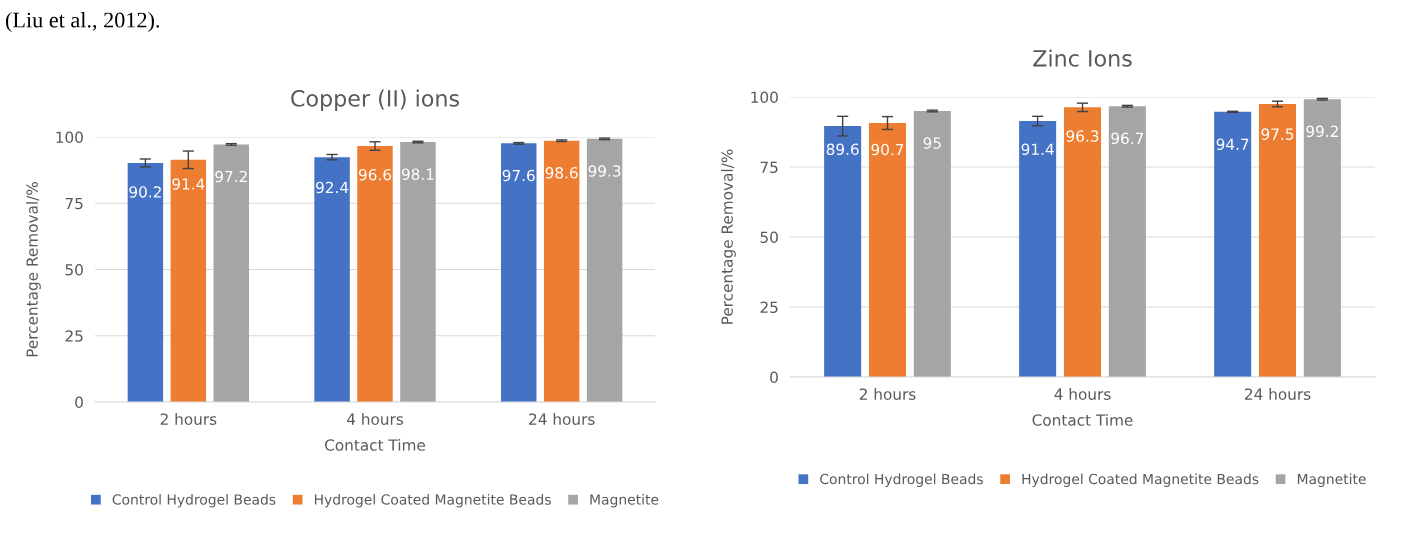 This screenshot has height=546, width=1403. What do you see at coordinates (332, 187) in the screenshot?
I see `data-label: 92.4` at bounding box center [332, 187].